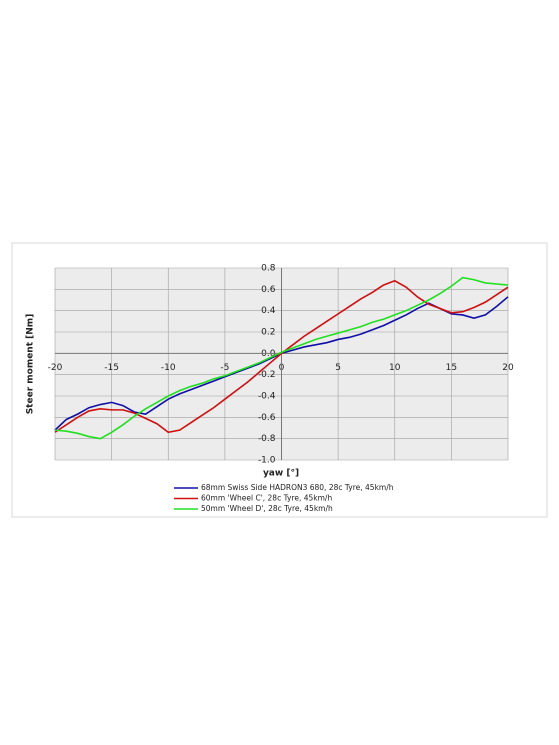  What do you see at coordinates (268, 269) in the screenshot?
I see `y-tick-label: 0.8` at bounding box center [268, 269].